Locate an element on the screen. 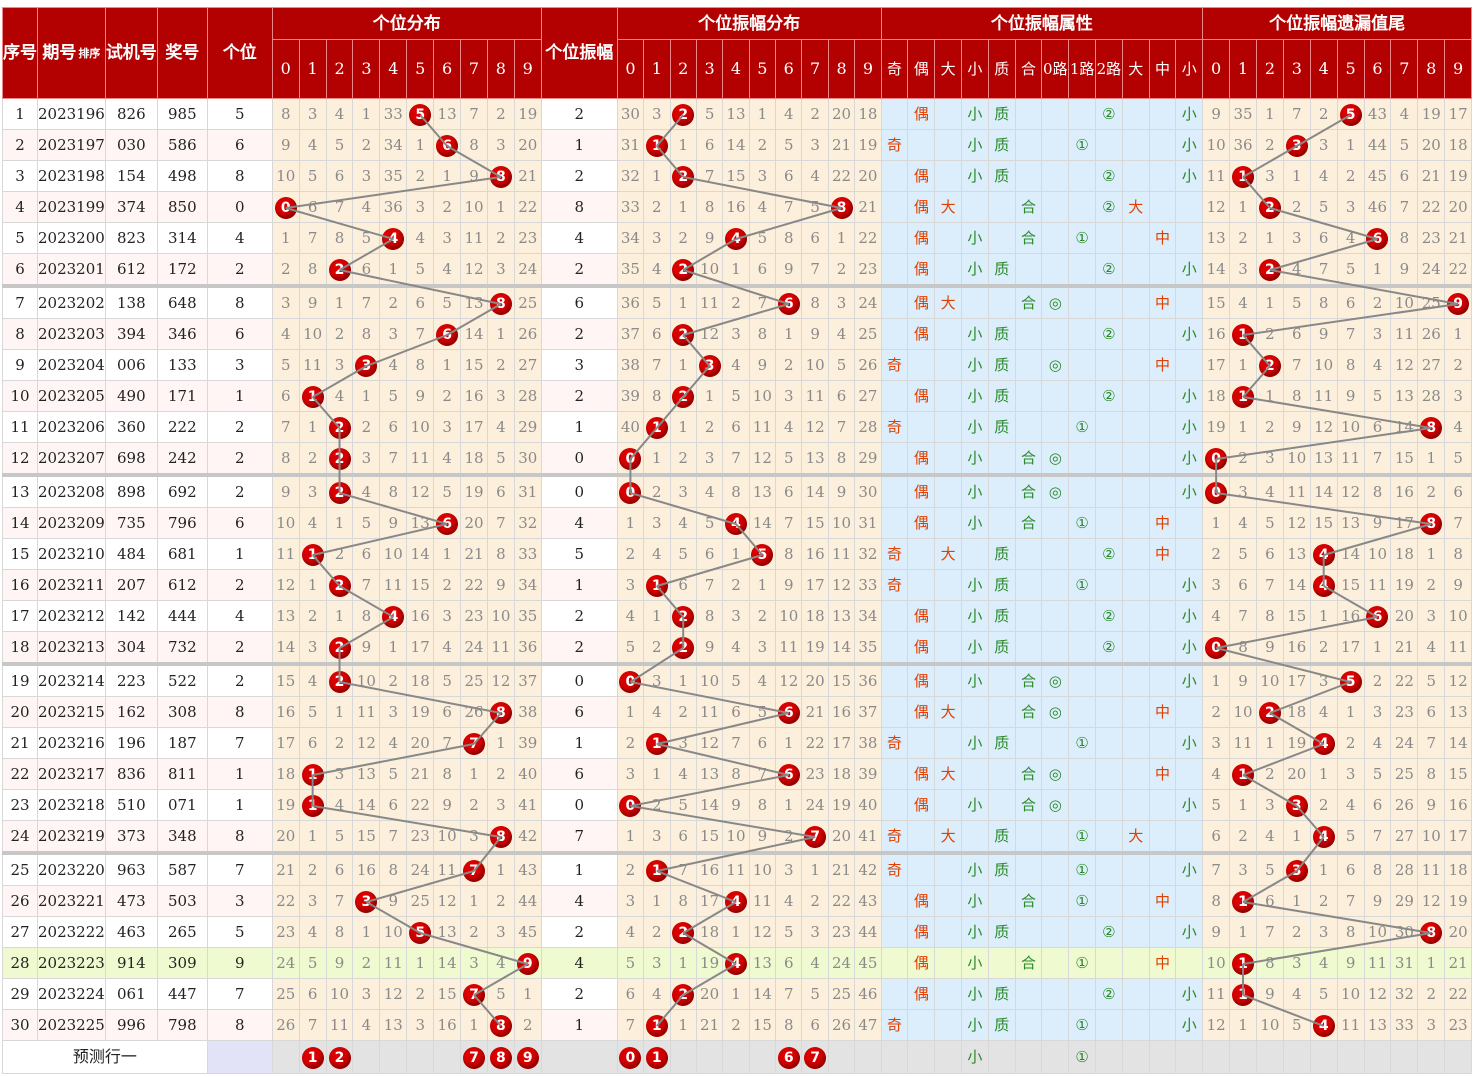  row-seq: 23 is located at coordinates (20, 805).